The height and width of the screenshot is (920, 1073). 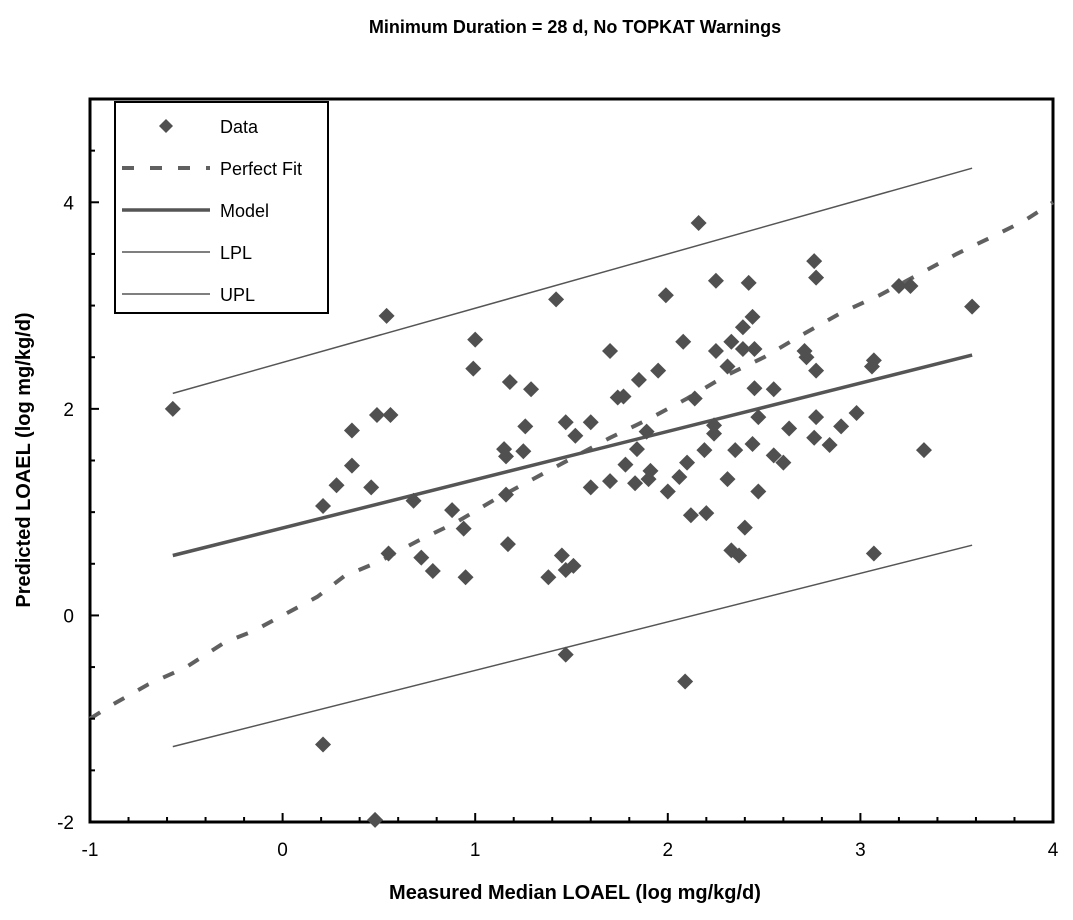 What do you see at coordinates (570, 837) in the screenshot?
I see `x-axis-ticks: -1 0 1 2 3 4` at bounding box center [570, 837].